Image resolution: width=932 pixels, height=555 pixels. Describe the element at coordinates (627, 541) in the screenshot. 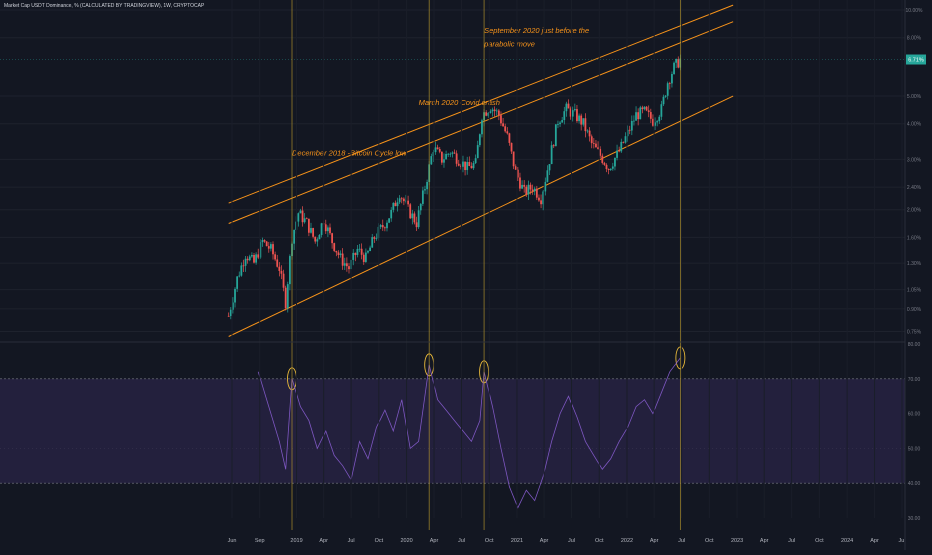

I see `time-tick-label: 2022` at that location.